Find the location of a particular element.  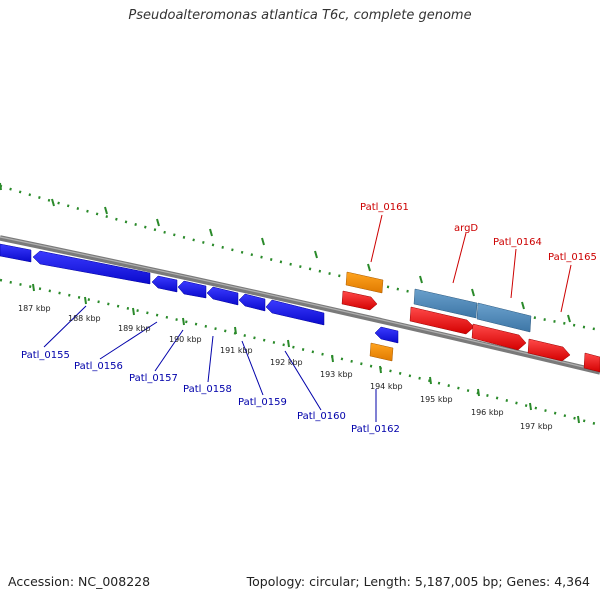

gene-label: Patl_0164 is located at coordinates (517, 242).